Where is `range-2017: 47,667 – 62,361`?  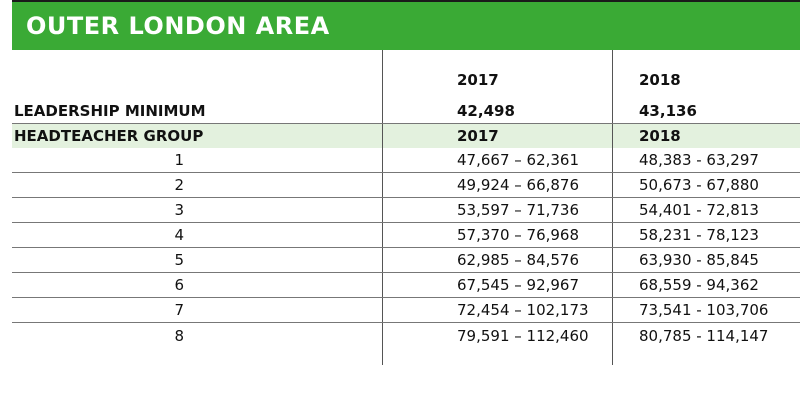 range-2017: 47,667 – 62,361 is located at coordinates (497, 160).